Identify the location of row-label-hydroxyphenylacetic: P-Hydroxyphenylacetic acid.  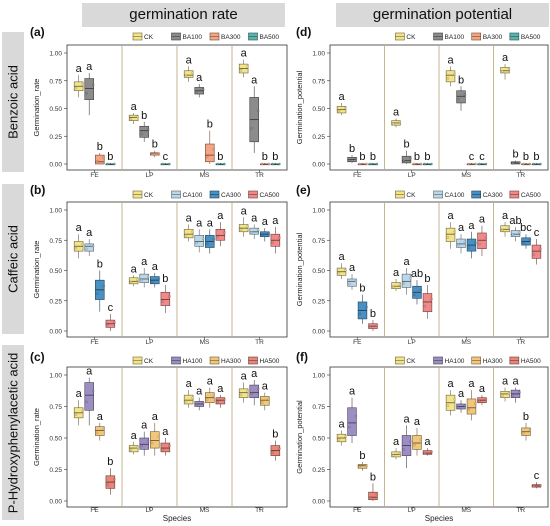
(13, 432).